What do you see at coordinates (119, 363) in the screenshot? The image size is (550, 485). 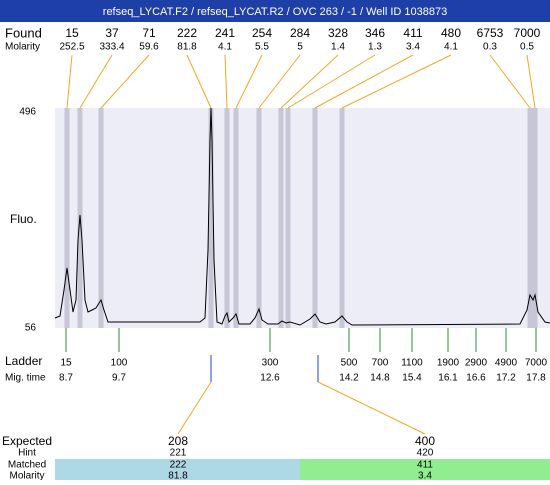 I see `ladder-size: 100` at bounding box center [119, 363].